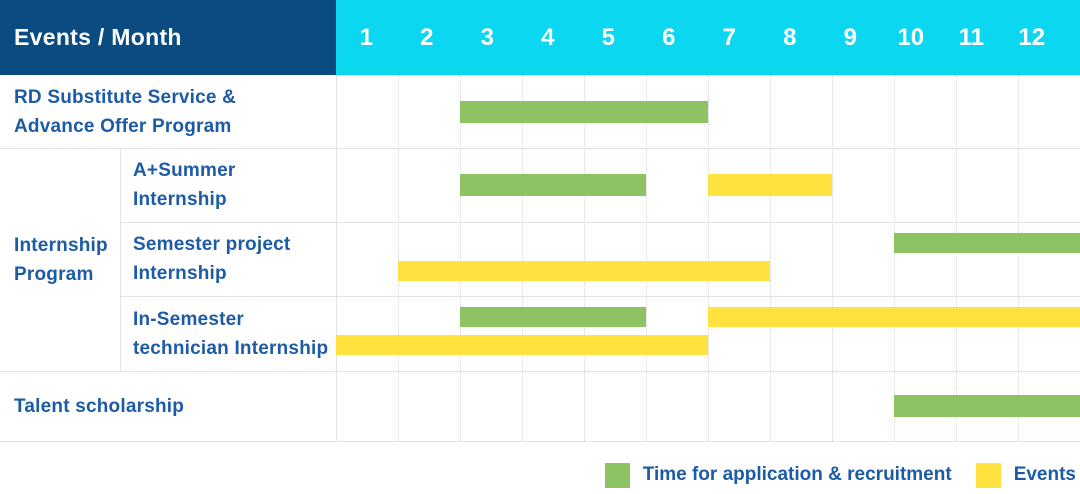  Describe the element at coordinates (188, 319) in the screenshot. I see `row-label-line: In-Semester` at that location.